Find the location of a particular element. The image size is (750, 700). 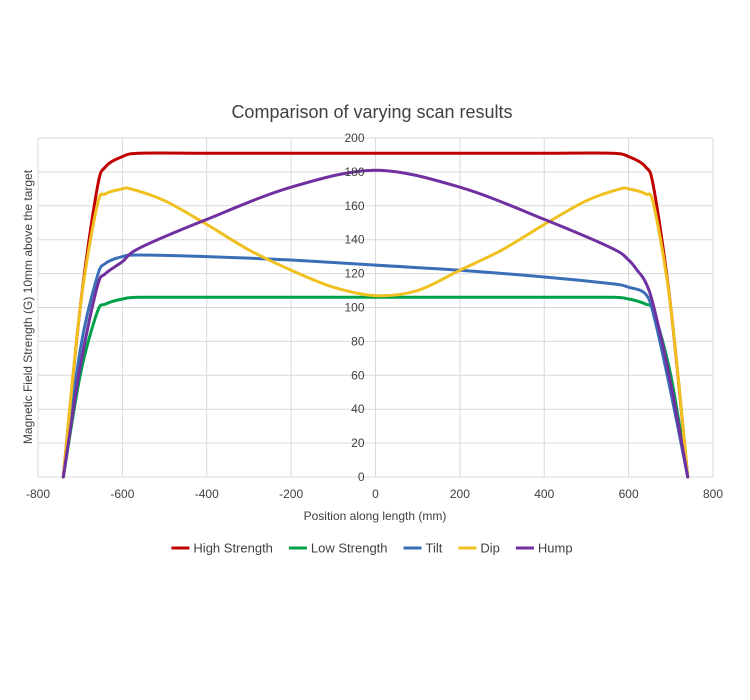

x-tick-label: 600 is located at coordinates (629, 494).